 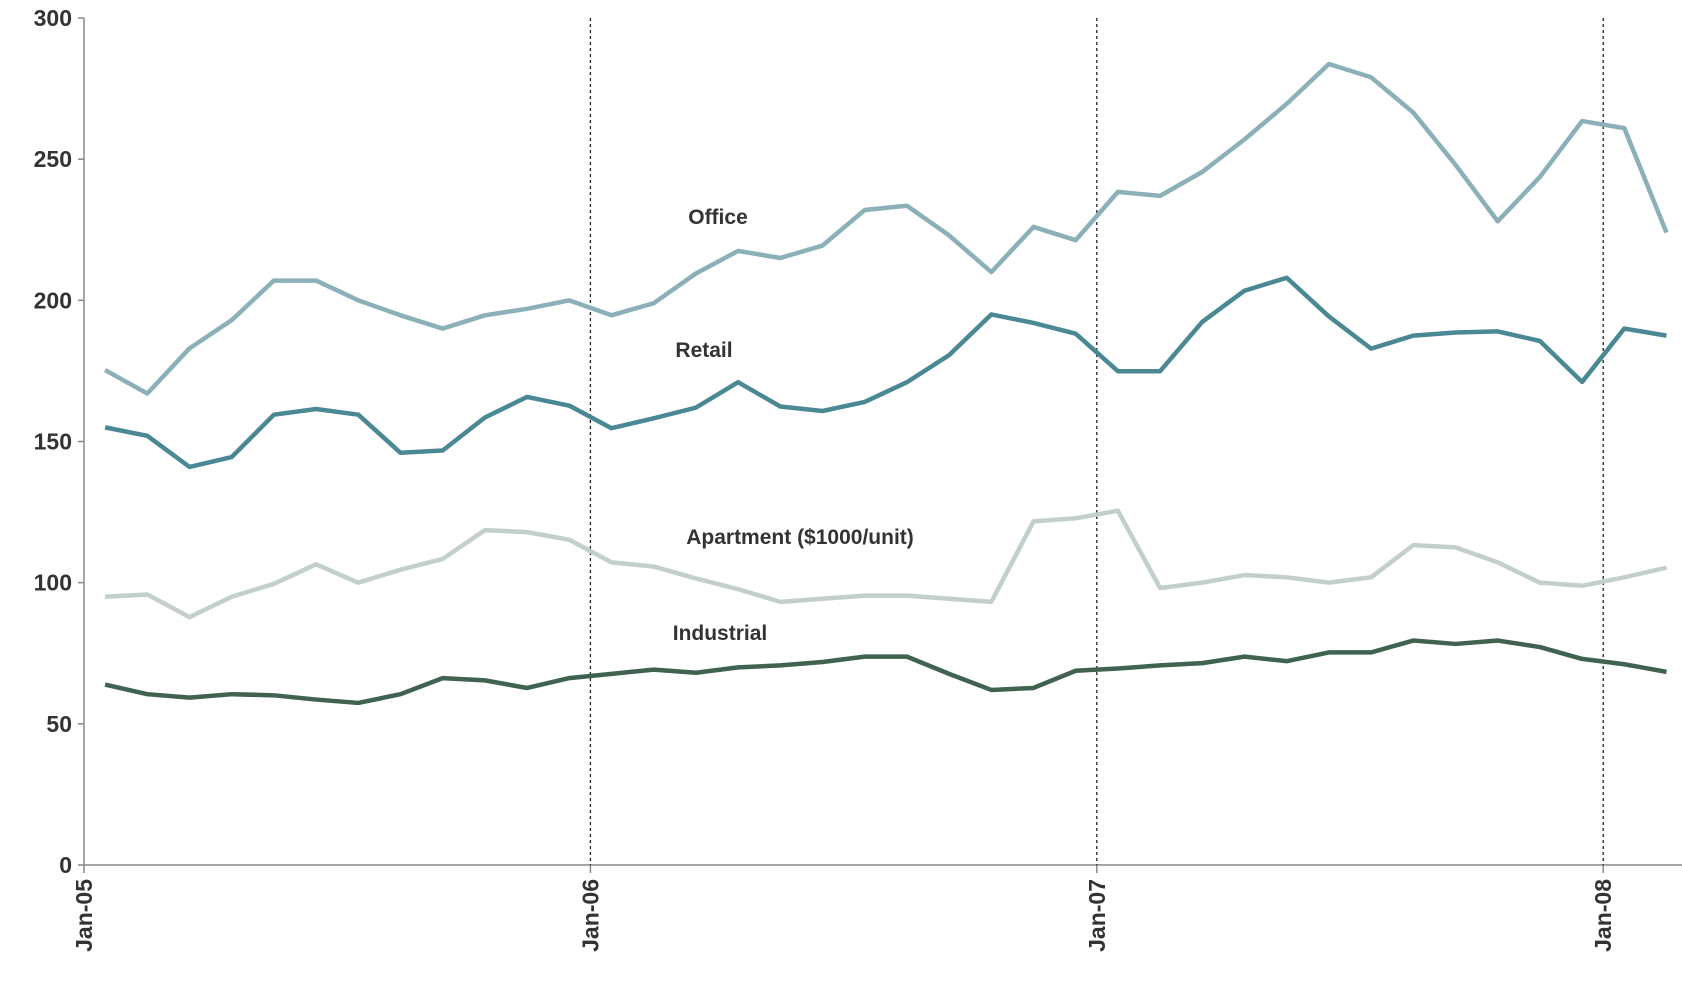 What do you see at coordinates (800, 537) in the screenshot?
I see `series-label: Apartment ($1000/unit)` at bounding box center [800, 537].